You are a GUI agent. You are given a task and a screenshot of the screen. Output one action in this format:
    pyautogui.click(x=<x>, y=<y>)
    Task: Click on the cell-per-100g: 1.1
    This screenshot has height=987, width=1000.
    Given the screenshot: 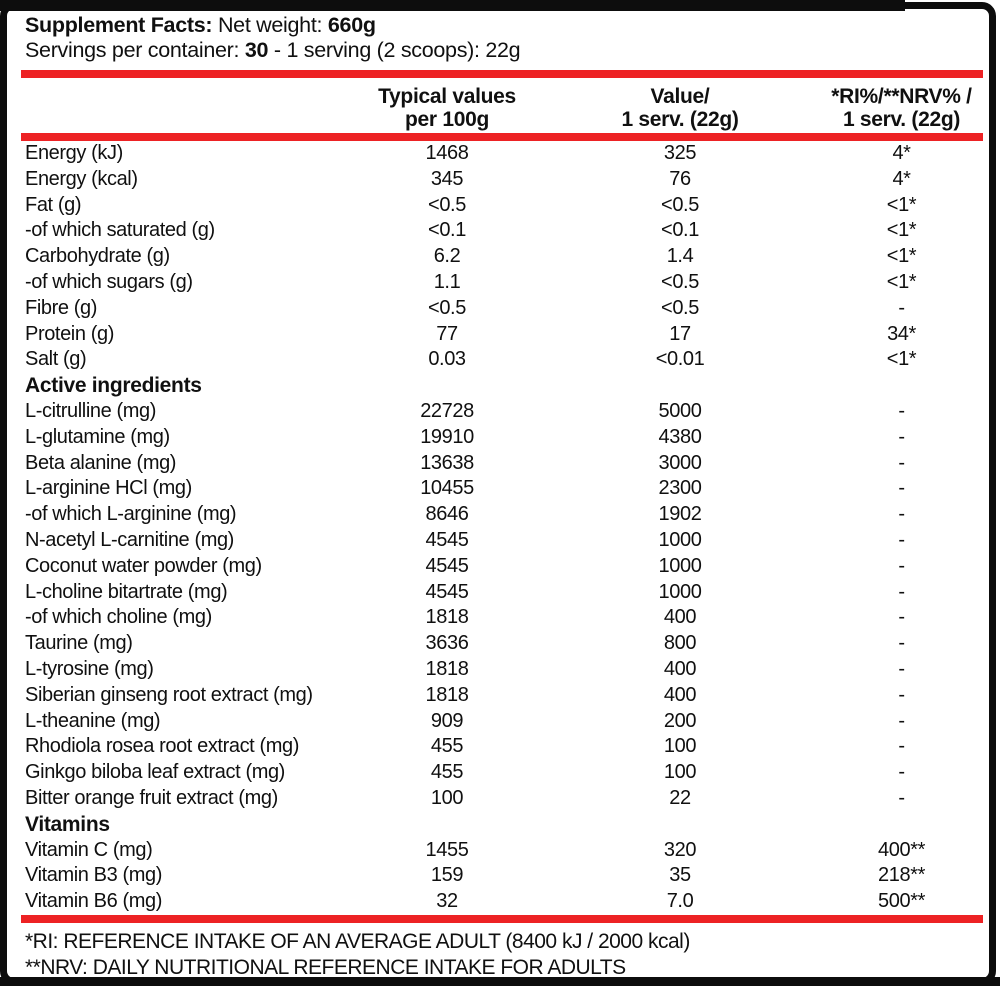 What is the action you would take?
    pyautogui.click(x=447, y=281)
    